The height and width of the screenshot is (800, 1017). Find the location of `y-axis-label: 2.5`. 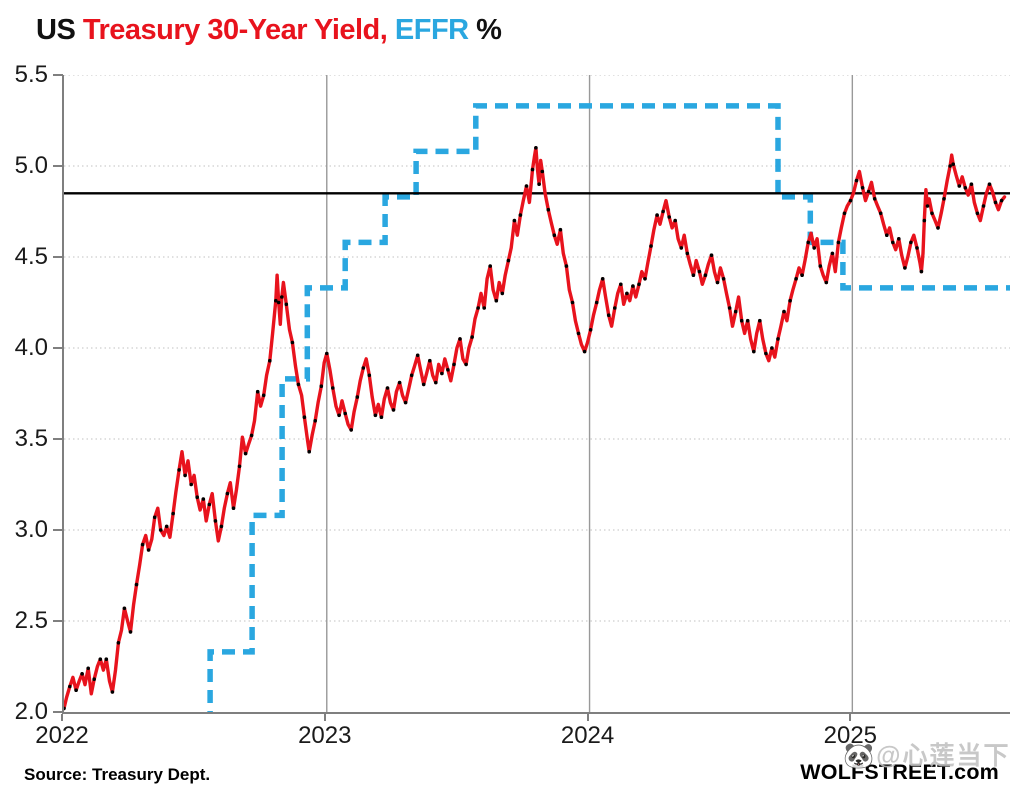

y-axis-label: 2.5 is located at coordinates (31, 620).